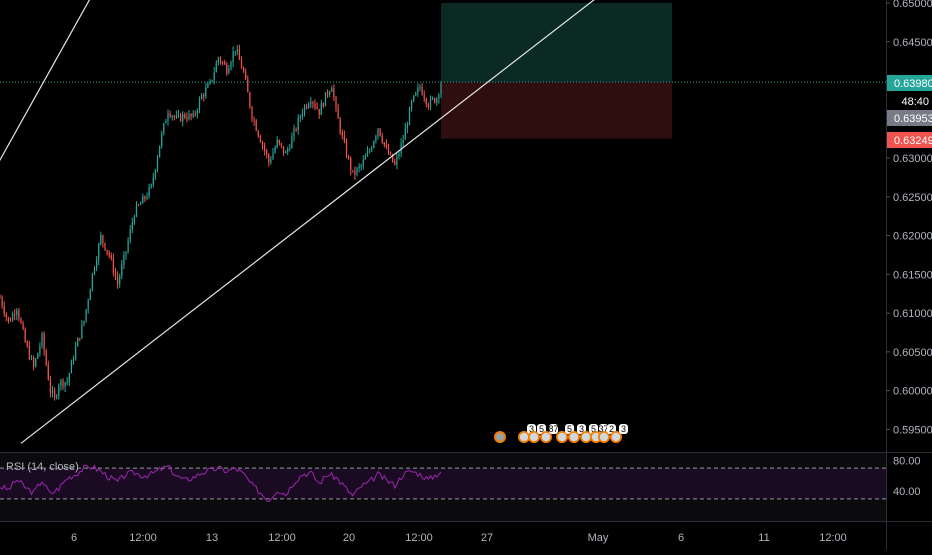 This screenshot has height=555, width=932. Describe the element at coordinates (912, 314) in the screenshot. I see `price-tick-label: 0.61000` at that location.